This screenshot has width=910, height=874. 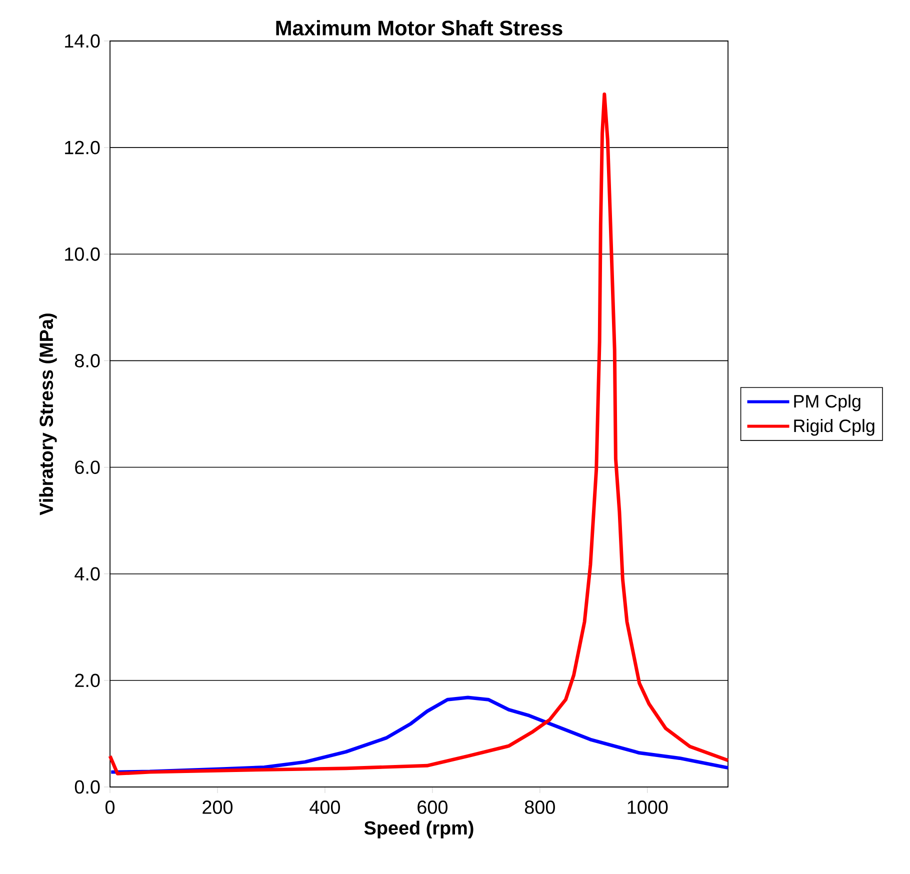 What do you see at coordinates (419, 28) in the screenshot?
I see `chart-title: Maximum Motor Shaft Stress` at bounding box center [419, 28].